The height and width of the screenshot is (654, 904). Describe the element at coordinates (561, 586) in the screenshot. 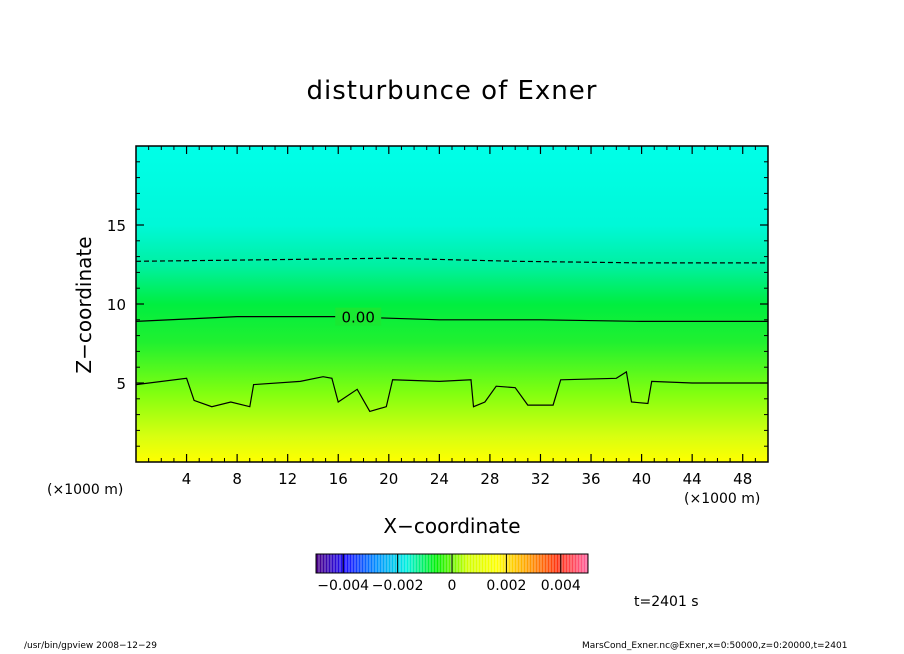

I see `colorbar-tick-label: 0.004` at that location.